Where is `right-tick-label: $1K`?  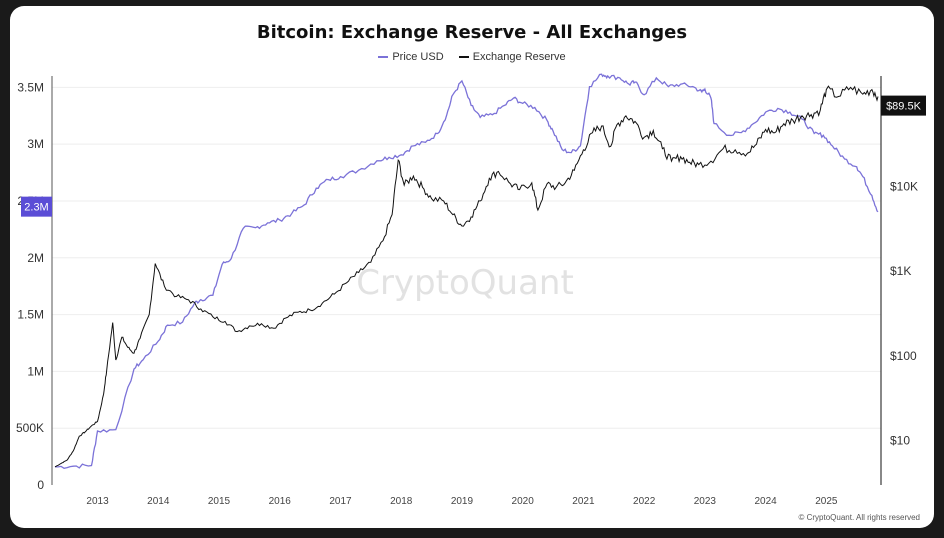 right-tick-label: $1K is located at coordinates (900, 271).